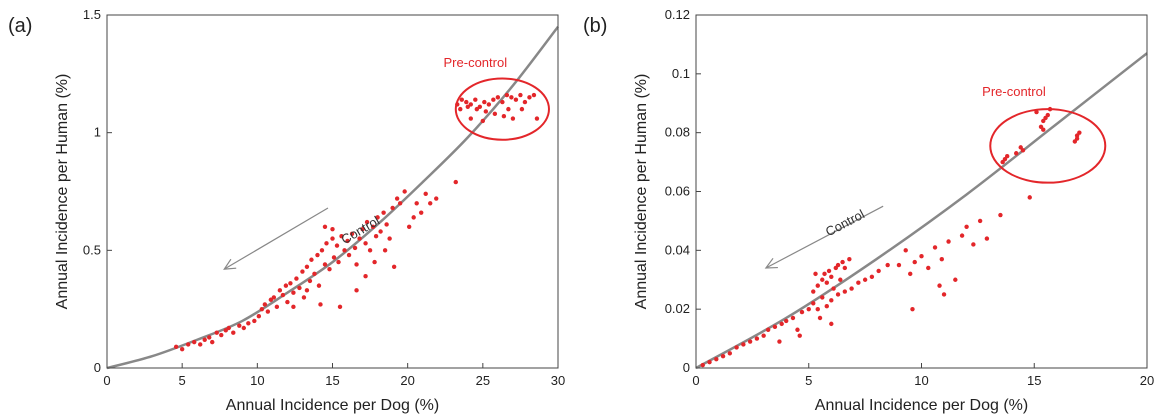 The height and width of the screenshot is (418, 1157). Describe the element at coordinates (92, 249) in the screenshot. I see `y-tick-label-a: 0.5` at that location.